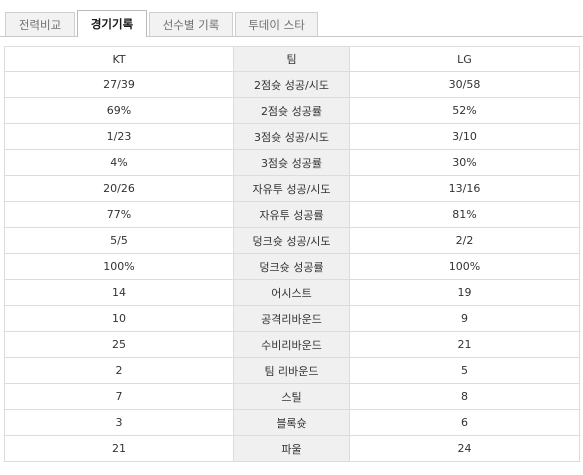  I want to click on lg-value: 3/10, so click(464, 136).